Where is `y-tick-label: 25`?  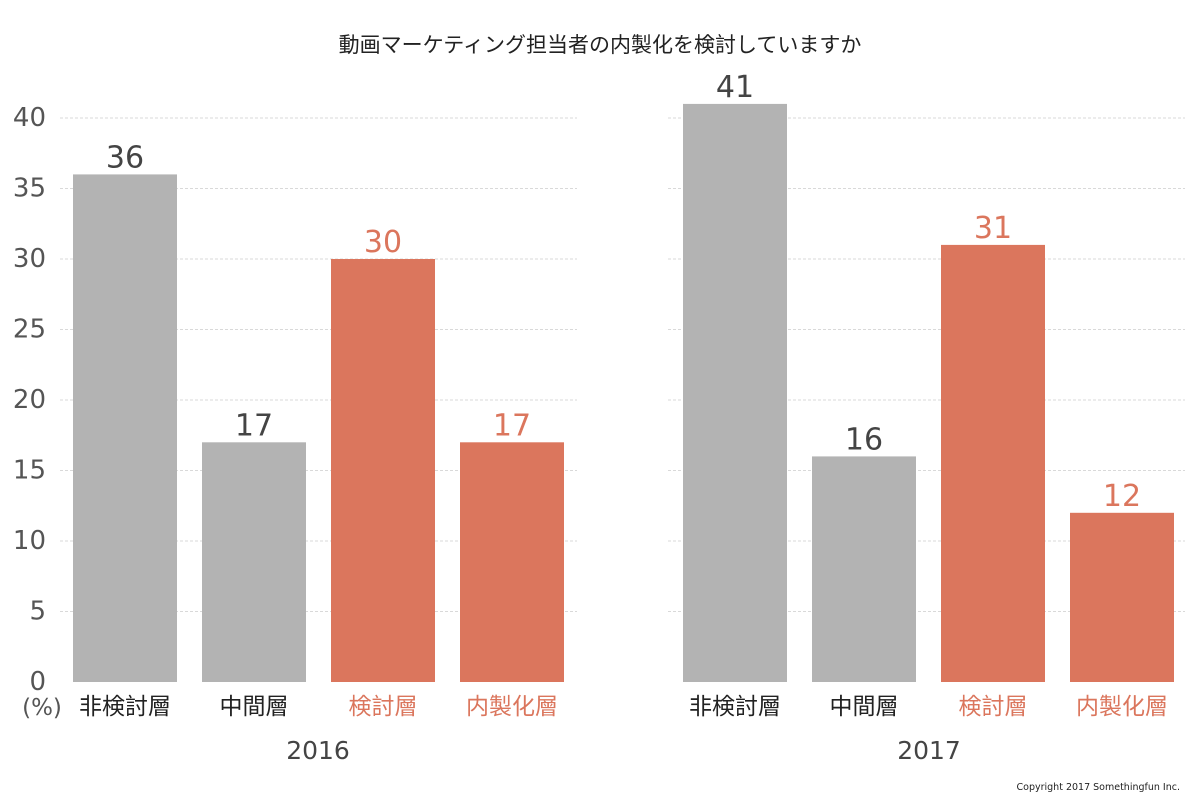
y-tick-label: 25 is located at coordinates (29, 330).